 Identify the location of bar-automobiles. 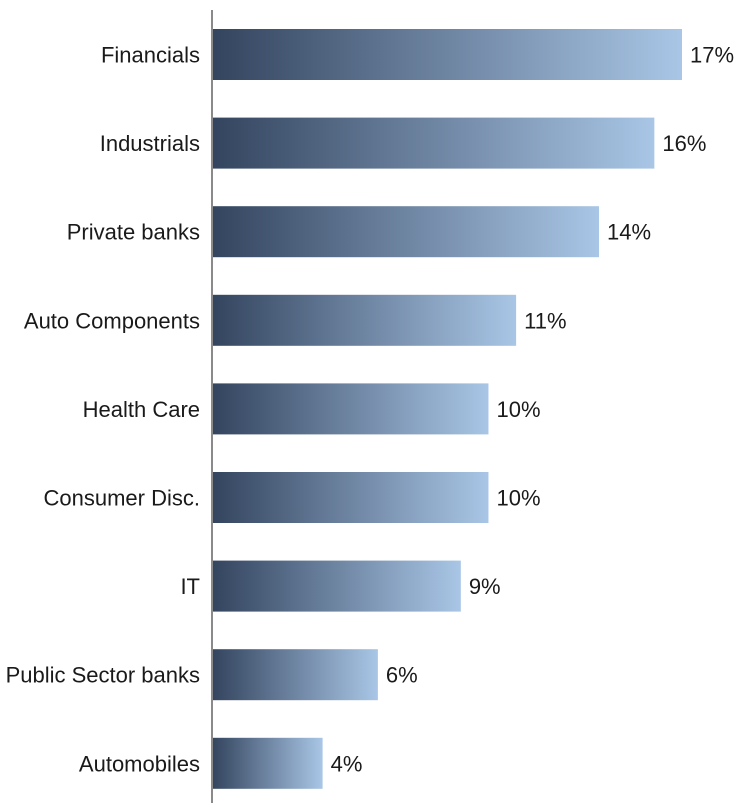
(267, 763).